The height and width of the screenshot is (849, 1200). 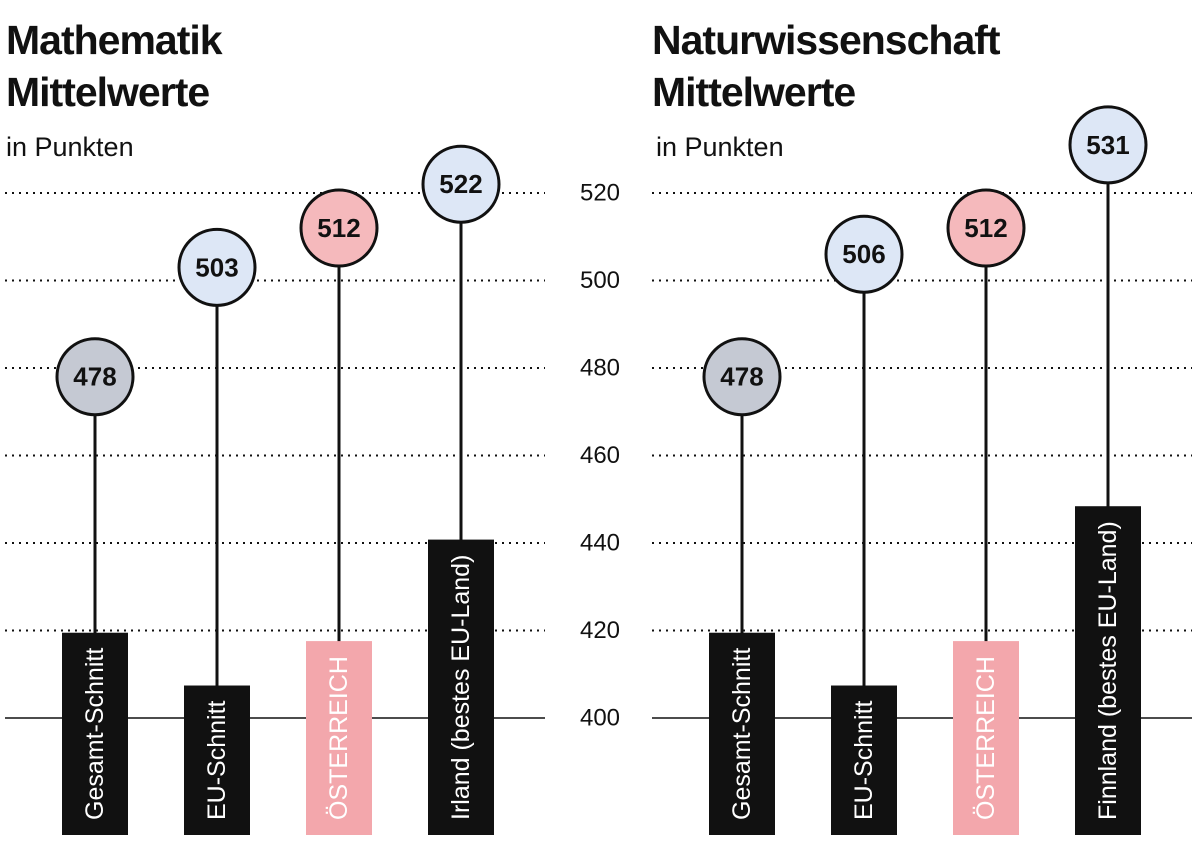 I want to click on chart-title: Naturwissenschaft Mittelwerte, so click(x=826, y=66).